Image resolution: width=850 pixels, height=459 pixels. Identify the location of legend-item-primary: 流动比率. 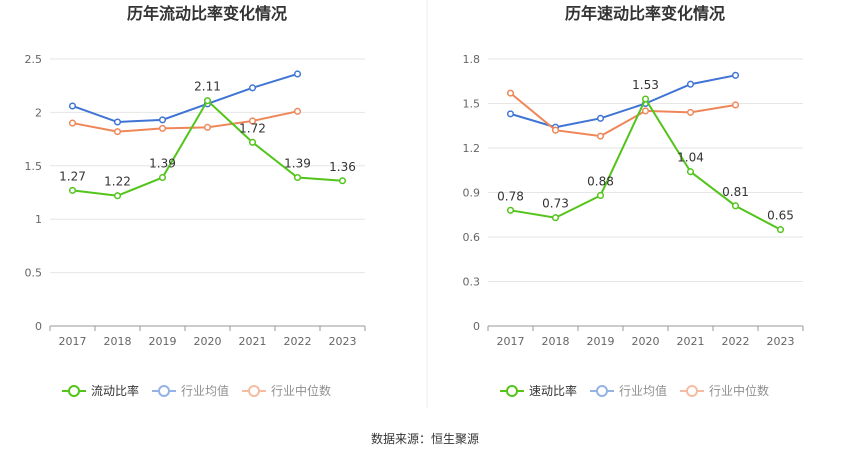
(100, 390).